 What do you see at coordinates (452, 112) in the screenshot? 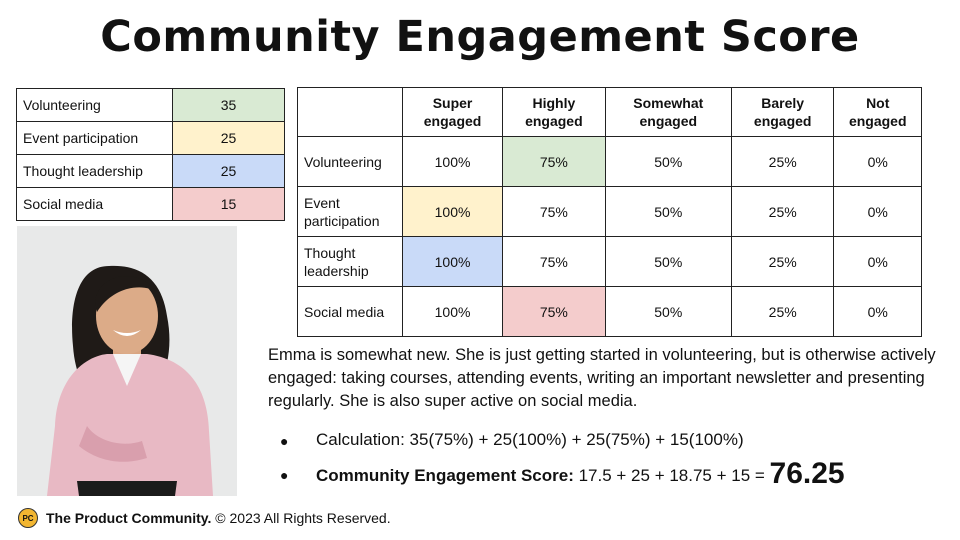
I see `header-super-engaged: Super engaged` at bounding box center [452, 112].